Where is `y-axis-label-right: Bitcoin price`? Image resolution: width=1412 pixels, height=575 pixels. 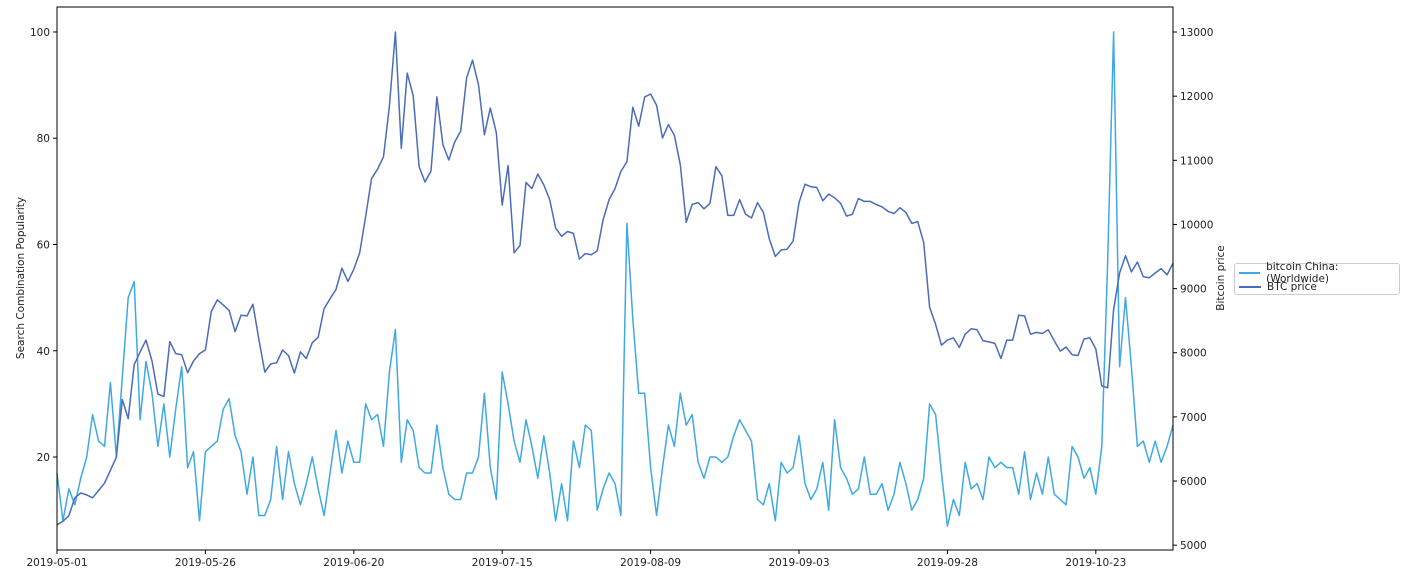 y-axis-label-right: Bitcoin price is located at coordinates (1221, 277).